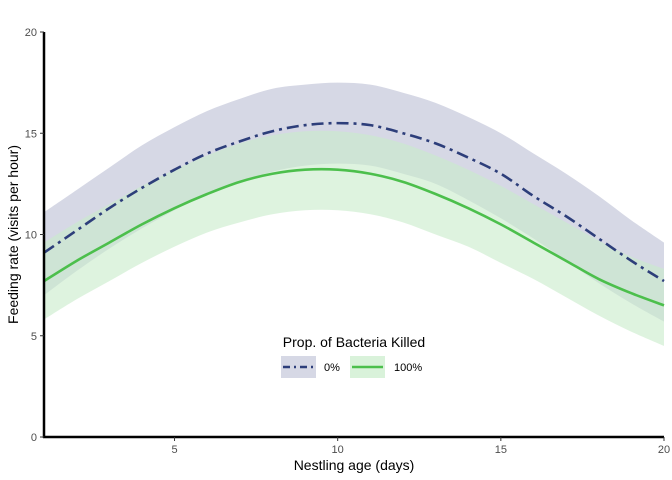 Image resolution: width=672 pixels, height=480 pixels. What do you see at coordinates (408, 368) in the screenshot?
I see `legend-label: 100%` at bounding box center [408, 368].